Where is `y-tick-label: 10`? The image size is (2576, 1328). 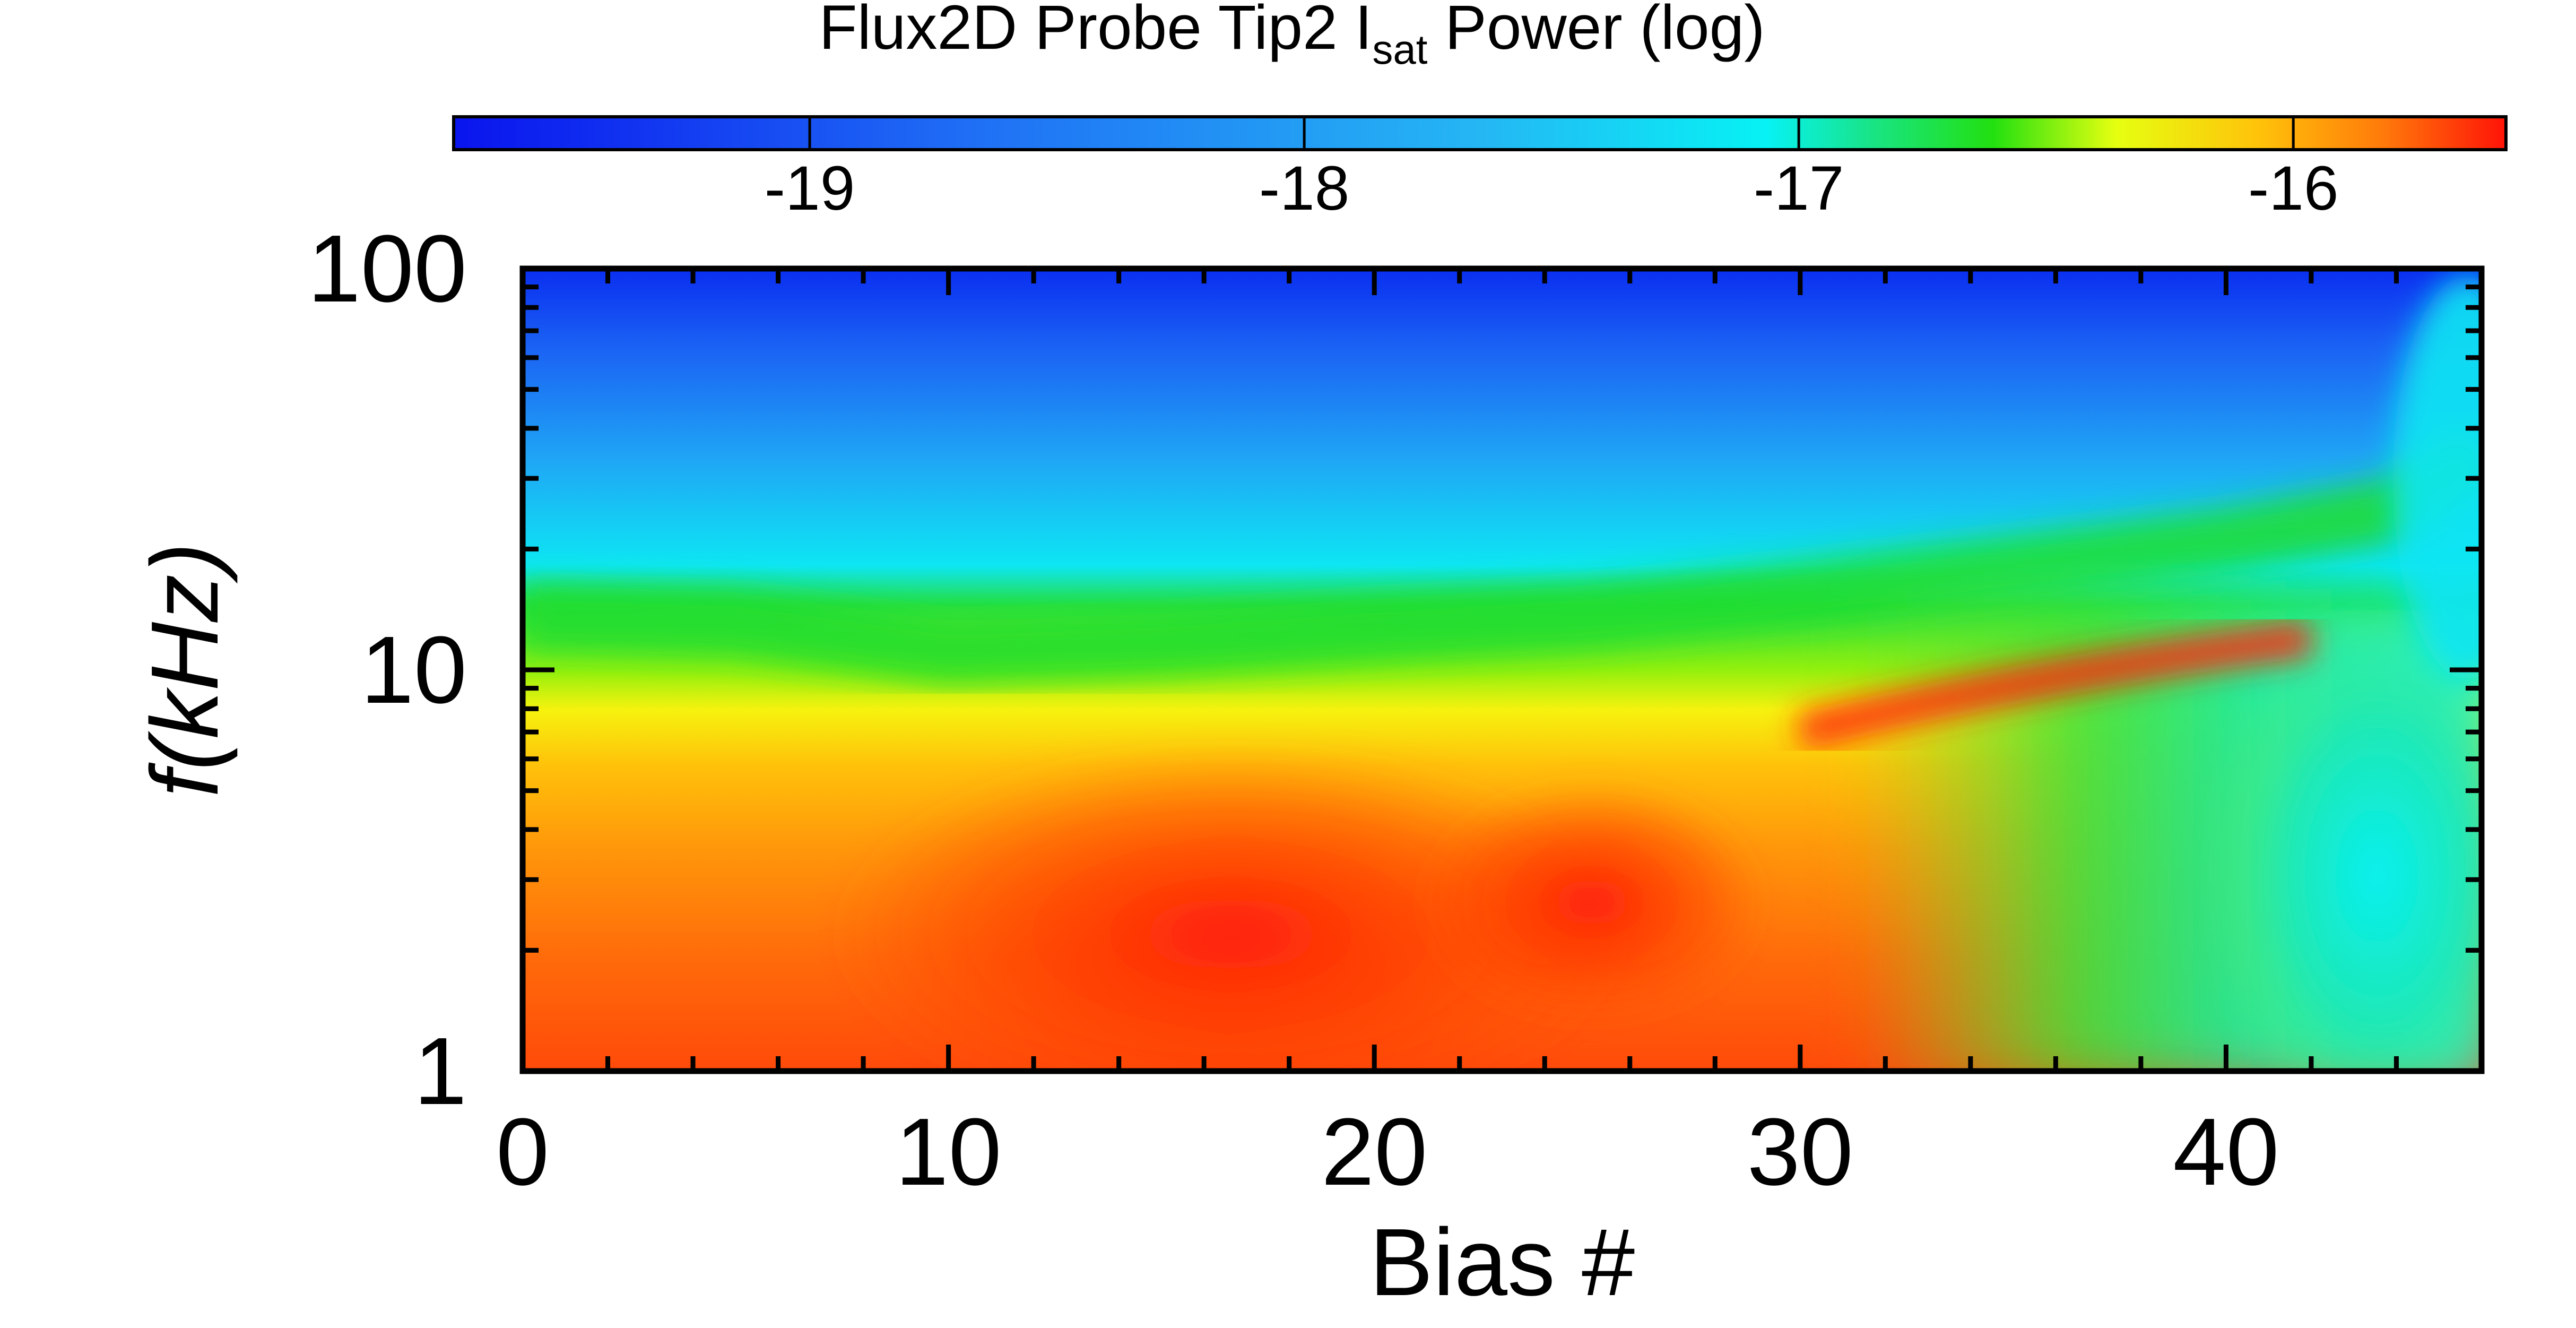
y-tick-label: 10 is located at coordinates (414, 670).